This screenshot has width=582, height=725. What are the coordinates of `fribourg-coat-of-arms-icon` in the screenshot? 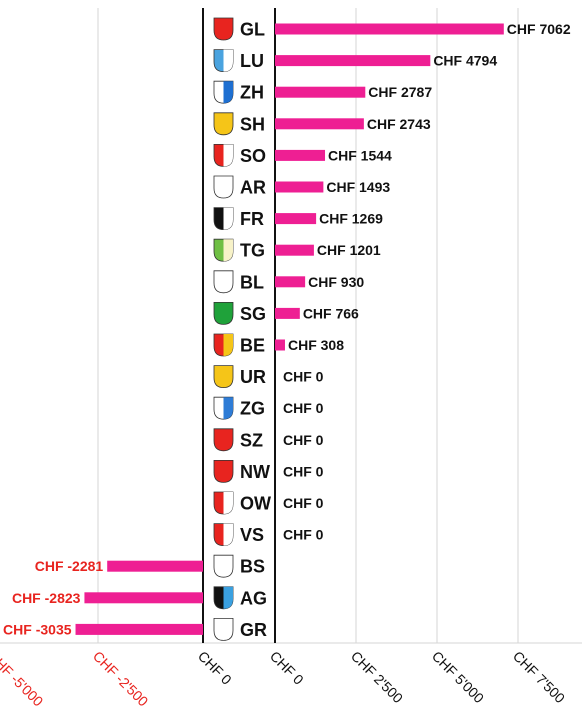 It's located at (223, 219).